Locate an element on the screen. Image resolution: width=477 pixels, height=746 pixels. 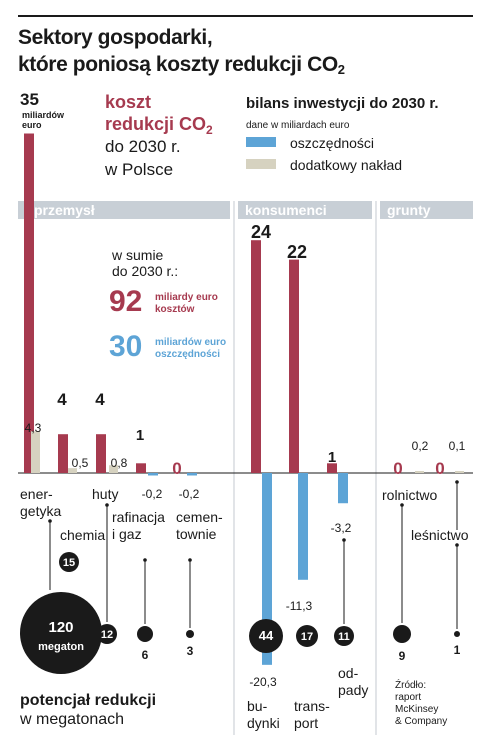
potential-subtitle: w megatonach is located at coordinates (71, 719).